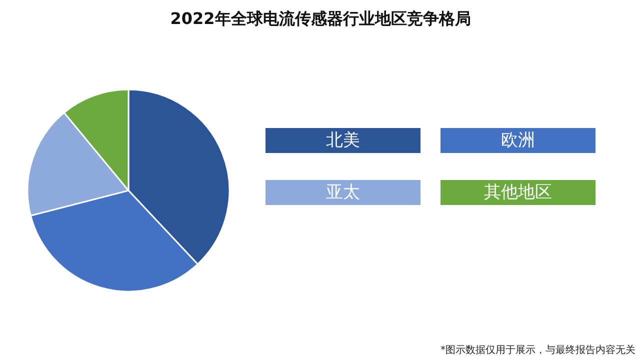  What do you see at coordinates (343, 192) in the screenshot?
I see `legend-label: 亚太` at bounding box center [343, 192].